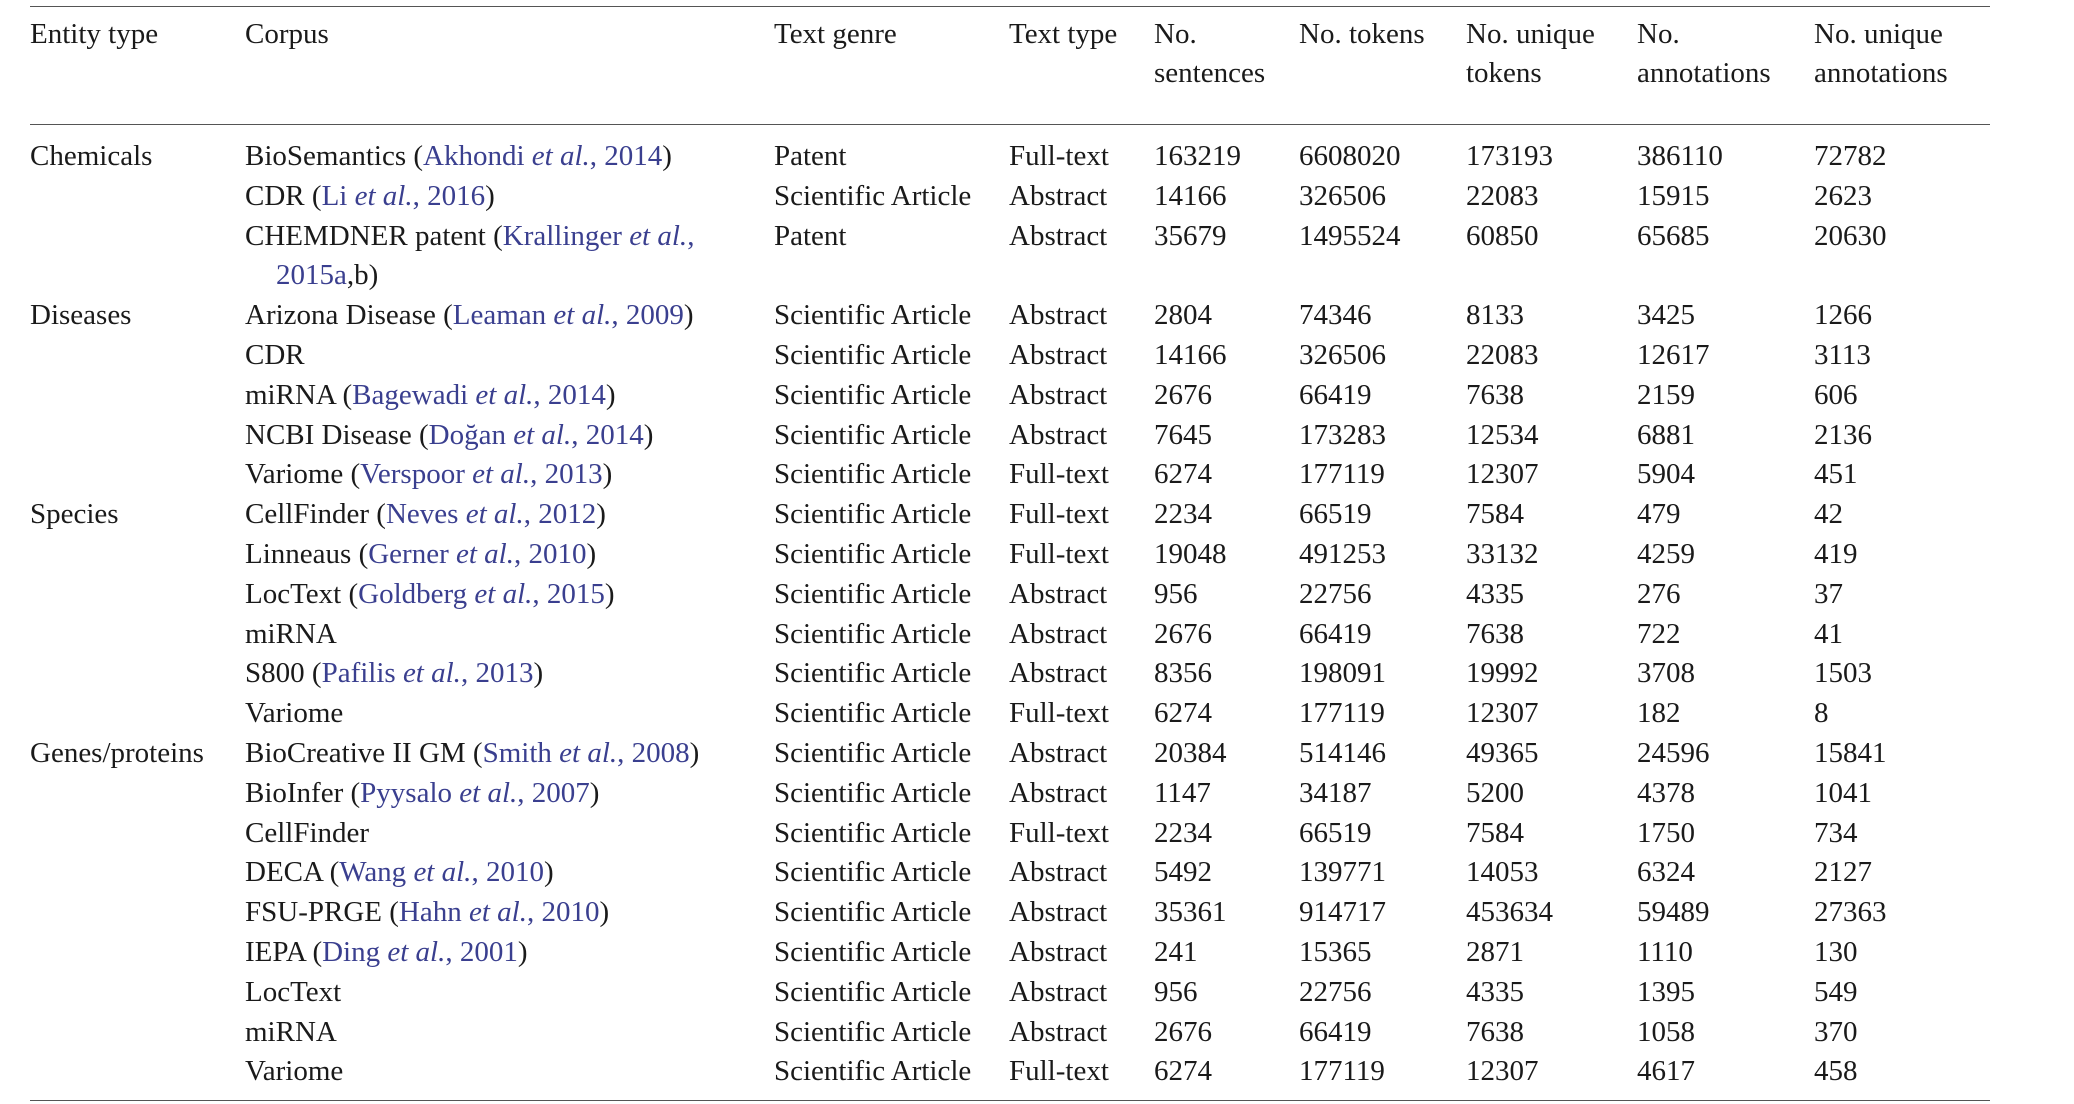 This screenshot has height=1104, width=2074. I want to click on citation-link: Ding et al., 2001, so click(420, 951).